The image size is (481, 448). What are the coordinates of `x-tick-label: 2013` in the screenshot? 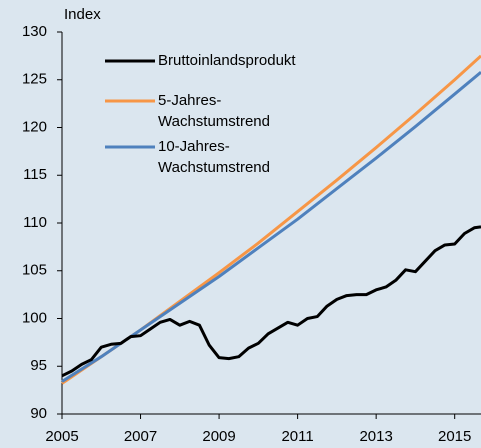 It's located at (375, 436).